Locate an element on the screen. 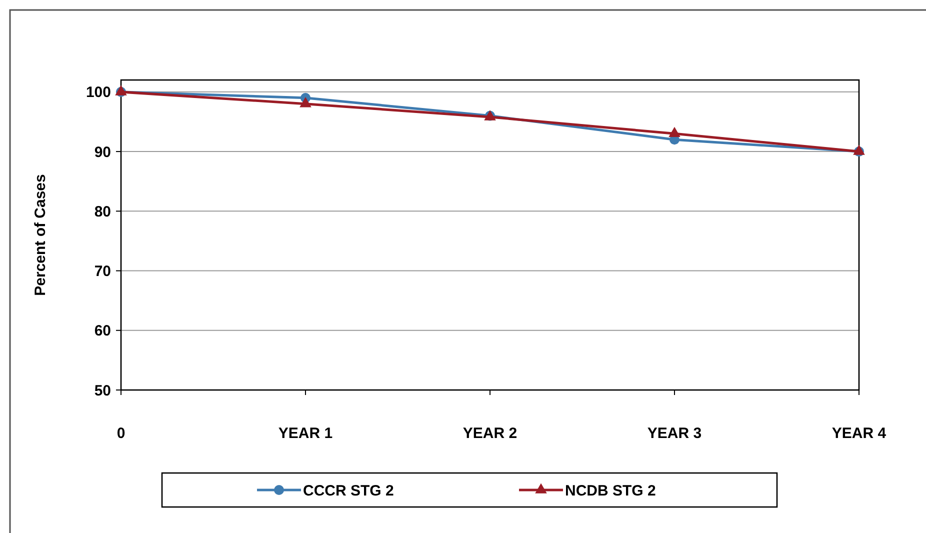 The width and height of the screenshot is (926, 533). y-axis-title: Percent of Cases is located at coordinates (40, 235).